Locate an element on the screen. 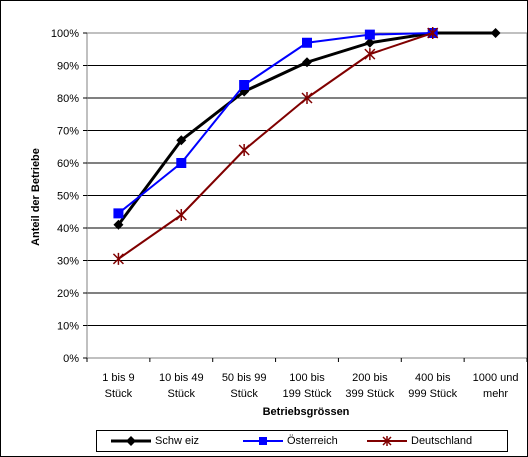 The image size is (528, 457). y-axis-ticks: 0% 10% 20% 30% 40% 50% 60% 70% 80% 90% 100% is located at coordinates (69, 196).